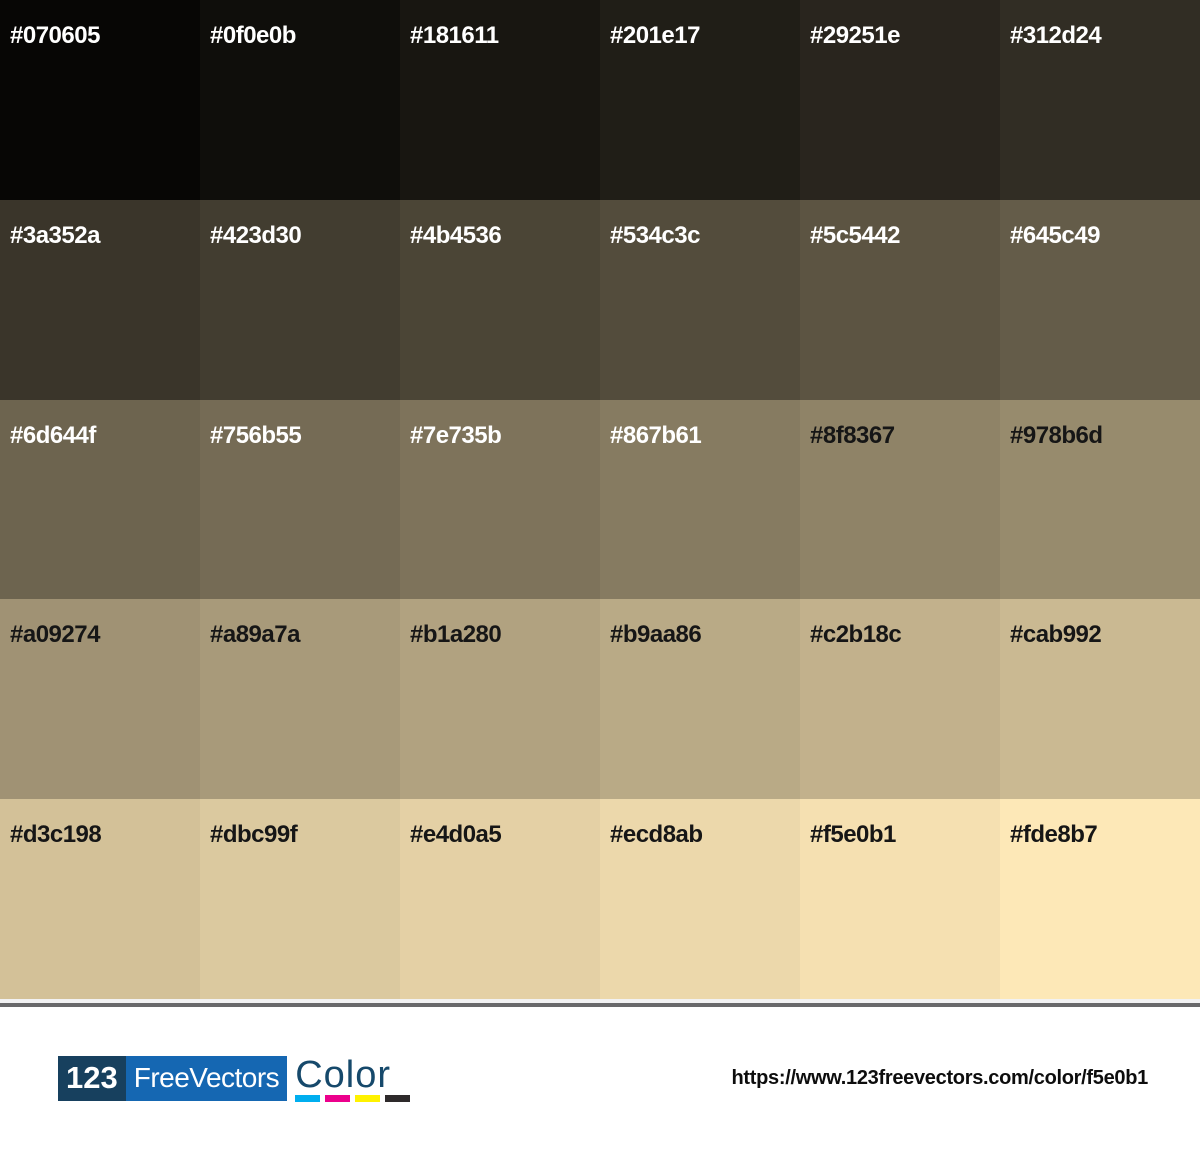  Describe the element at coordinates (56, 835) in the screenshot. I see `swatch-hex-label: #d3c198` at that location.